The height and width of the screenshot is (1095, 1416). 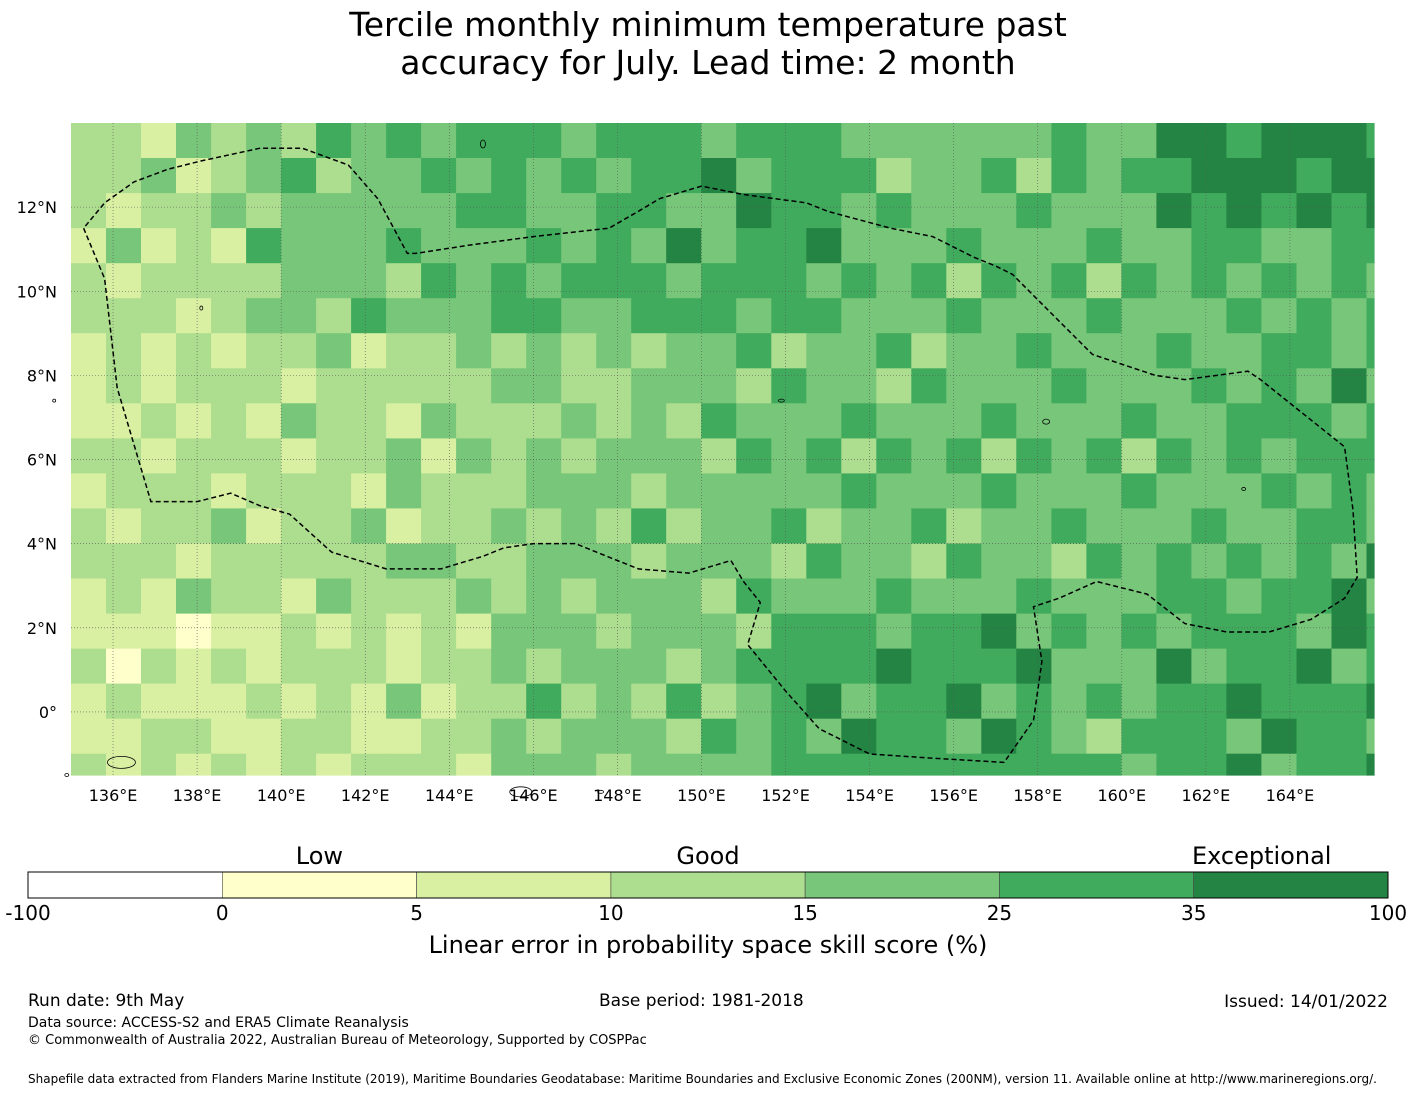 I want to click on colorbar-category-label: Low, so click(x=319, y=856).